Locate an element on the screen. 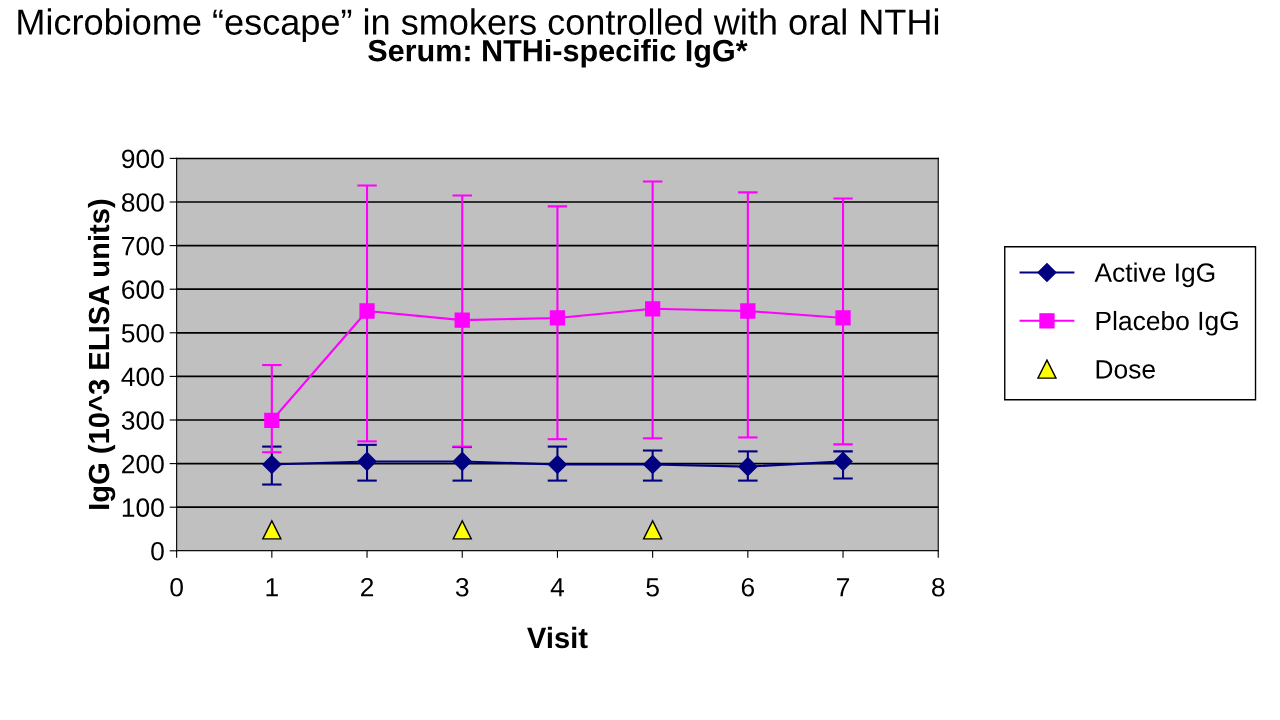  y-tick-label: 600 is located at coordinates (143, 290).